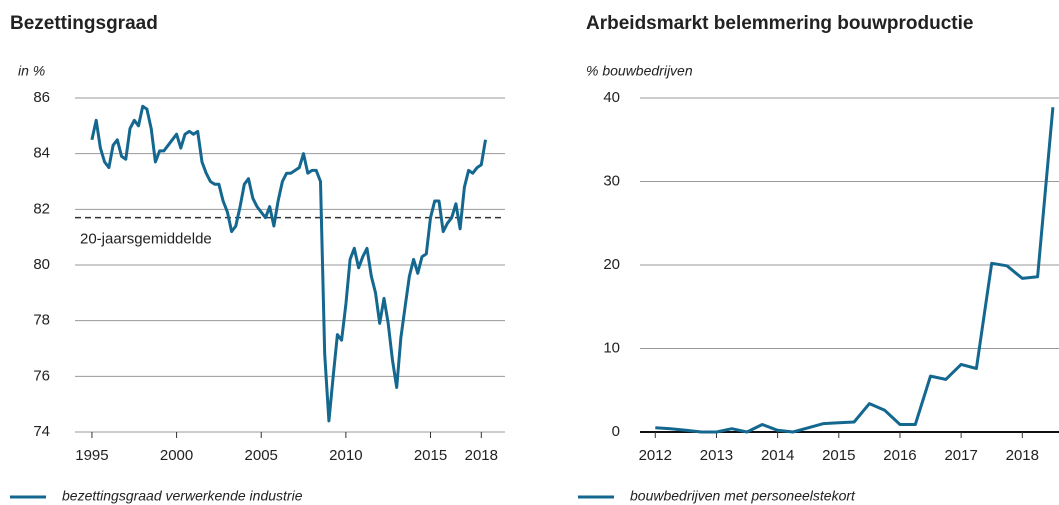  Describe the element at coordinates (743, 496) in the screenshot. I see `legend-label: bouwbedrijven met personeelstekort` at that location.